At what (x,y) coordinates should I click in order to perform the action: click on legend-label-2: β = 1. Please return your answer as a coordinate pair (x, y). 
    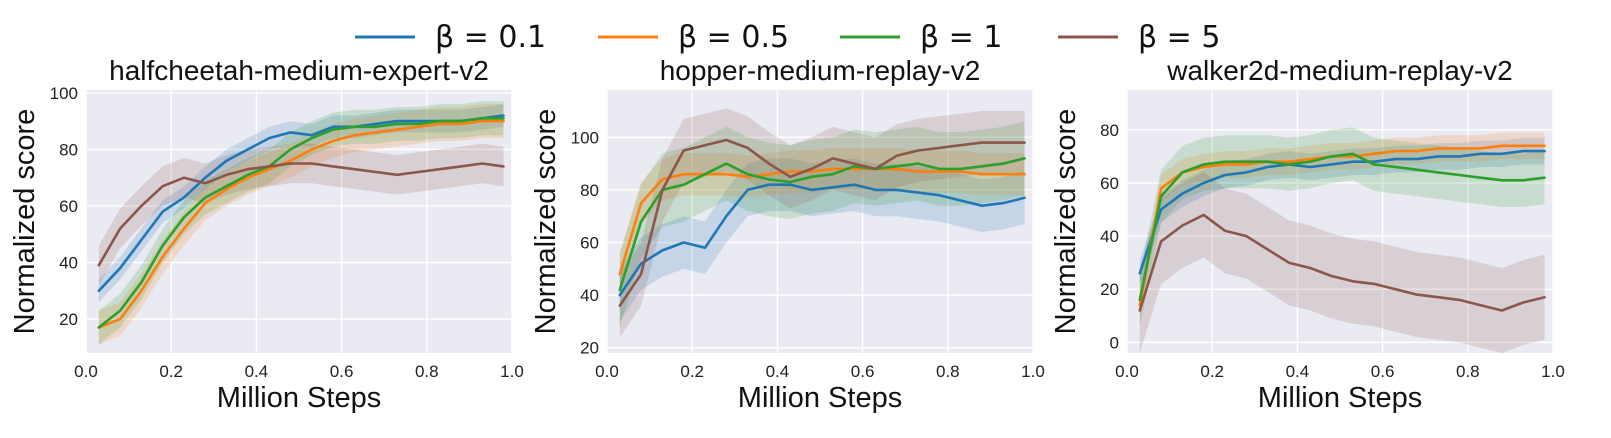
    Looking at the image, I should click on (961, 37).